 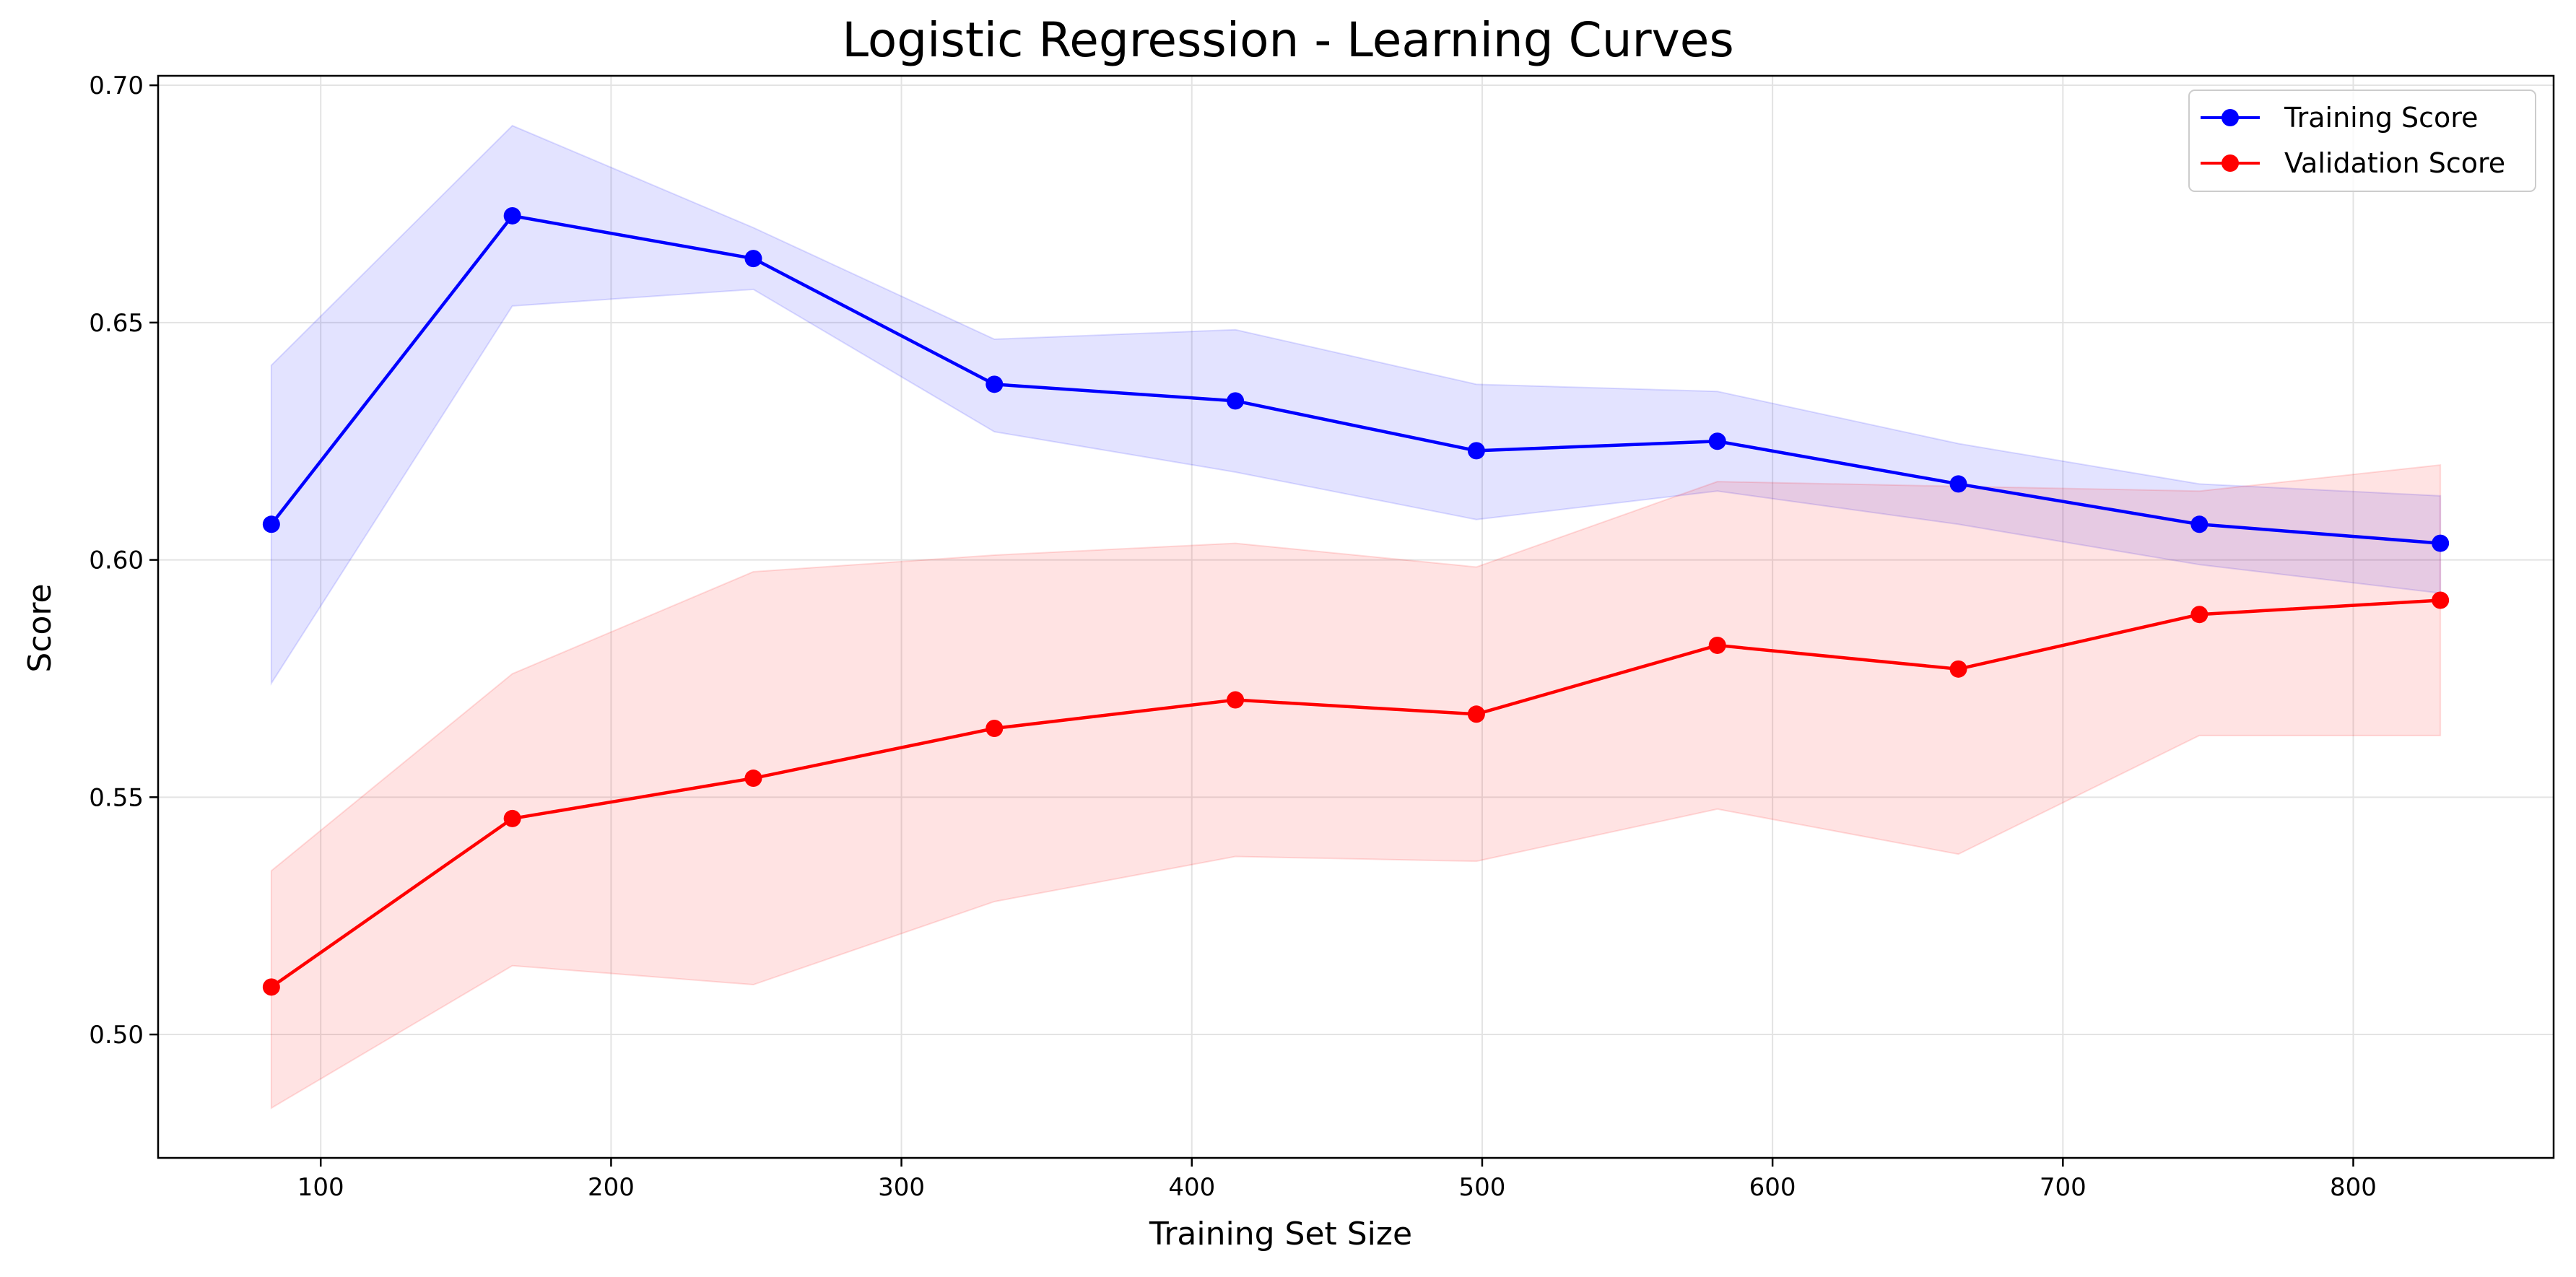 I want to click on x-tick-label: 100, so click(x=320, y=1187).